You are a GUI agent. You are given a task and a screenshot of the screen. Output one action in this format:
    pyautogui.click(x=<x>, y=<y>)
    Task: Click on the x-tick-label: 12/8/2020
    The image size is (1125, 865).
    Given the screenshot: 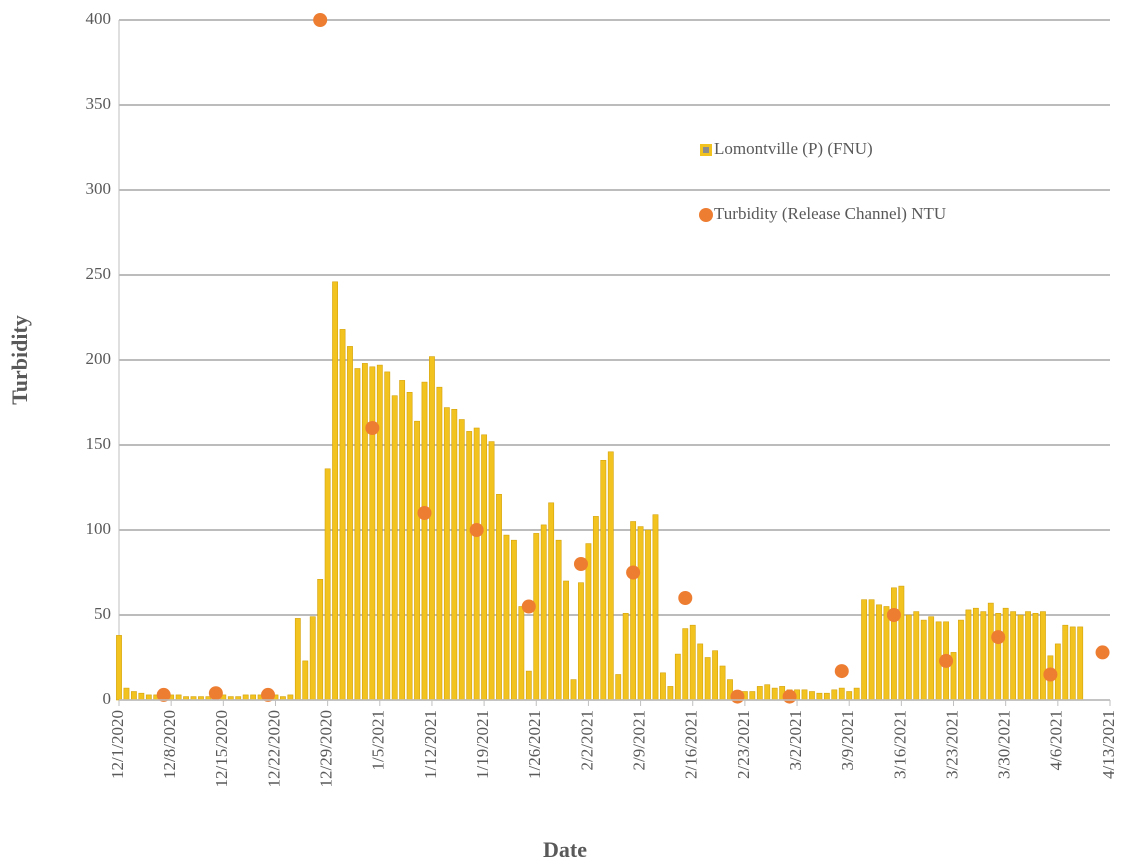 What is the action you would take?
    pyautogui.click(x=169, y=744)
    